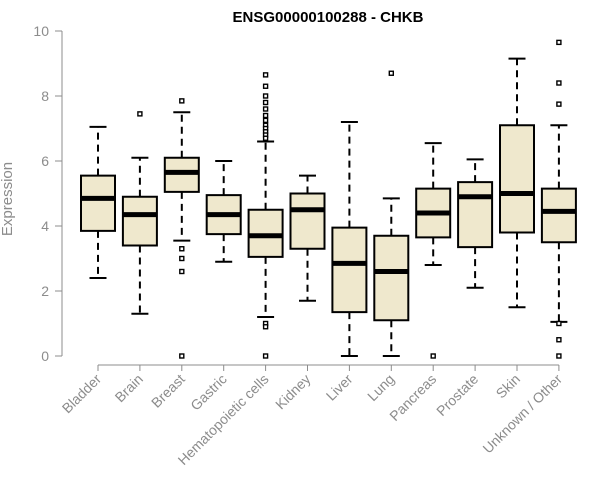 This screenshot has width=600, height=500. I want to click on box-hematopoietic-cells, so click(265, 215).